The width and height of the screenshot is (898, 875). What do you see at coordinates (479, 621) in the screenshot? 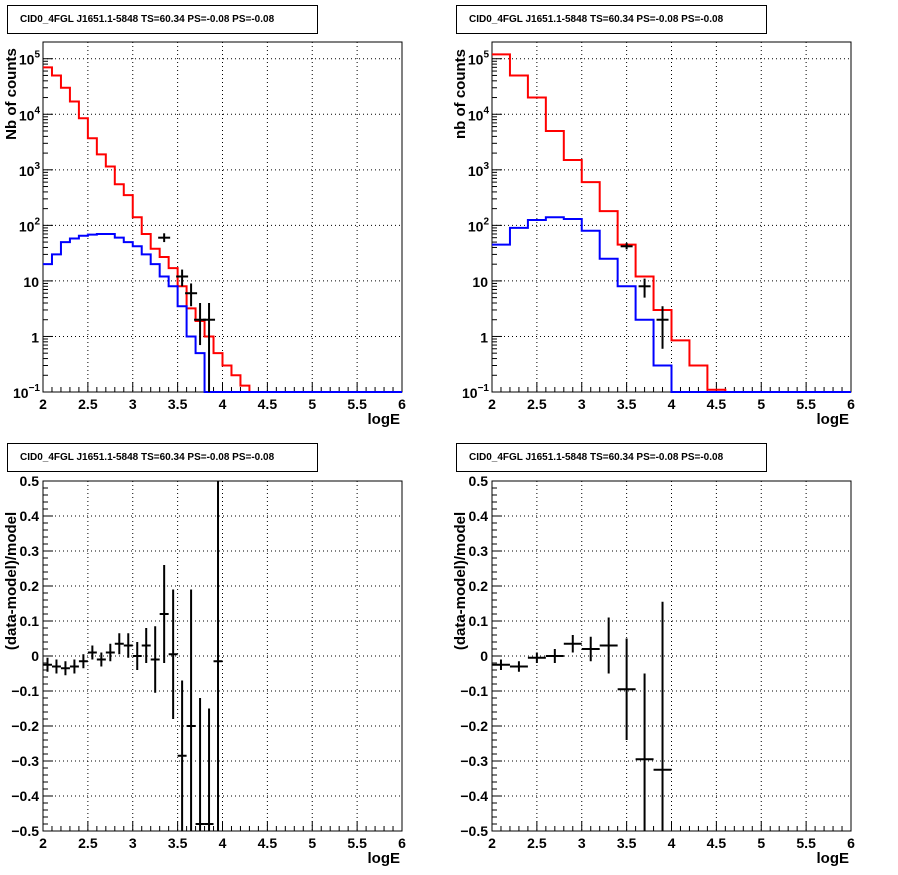
I see `y-tick-label: 0.1` at bounding box center [479, 621].